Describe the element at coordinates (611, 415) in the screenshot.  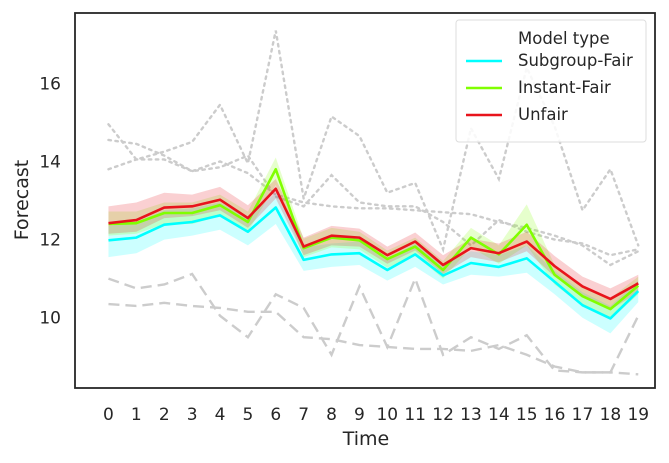
I see `x-tick-label-18: 18` at that location.